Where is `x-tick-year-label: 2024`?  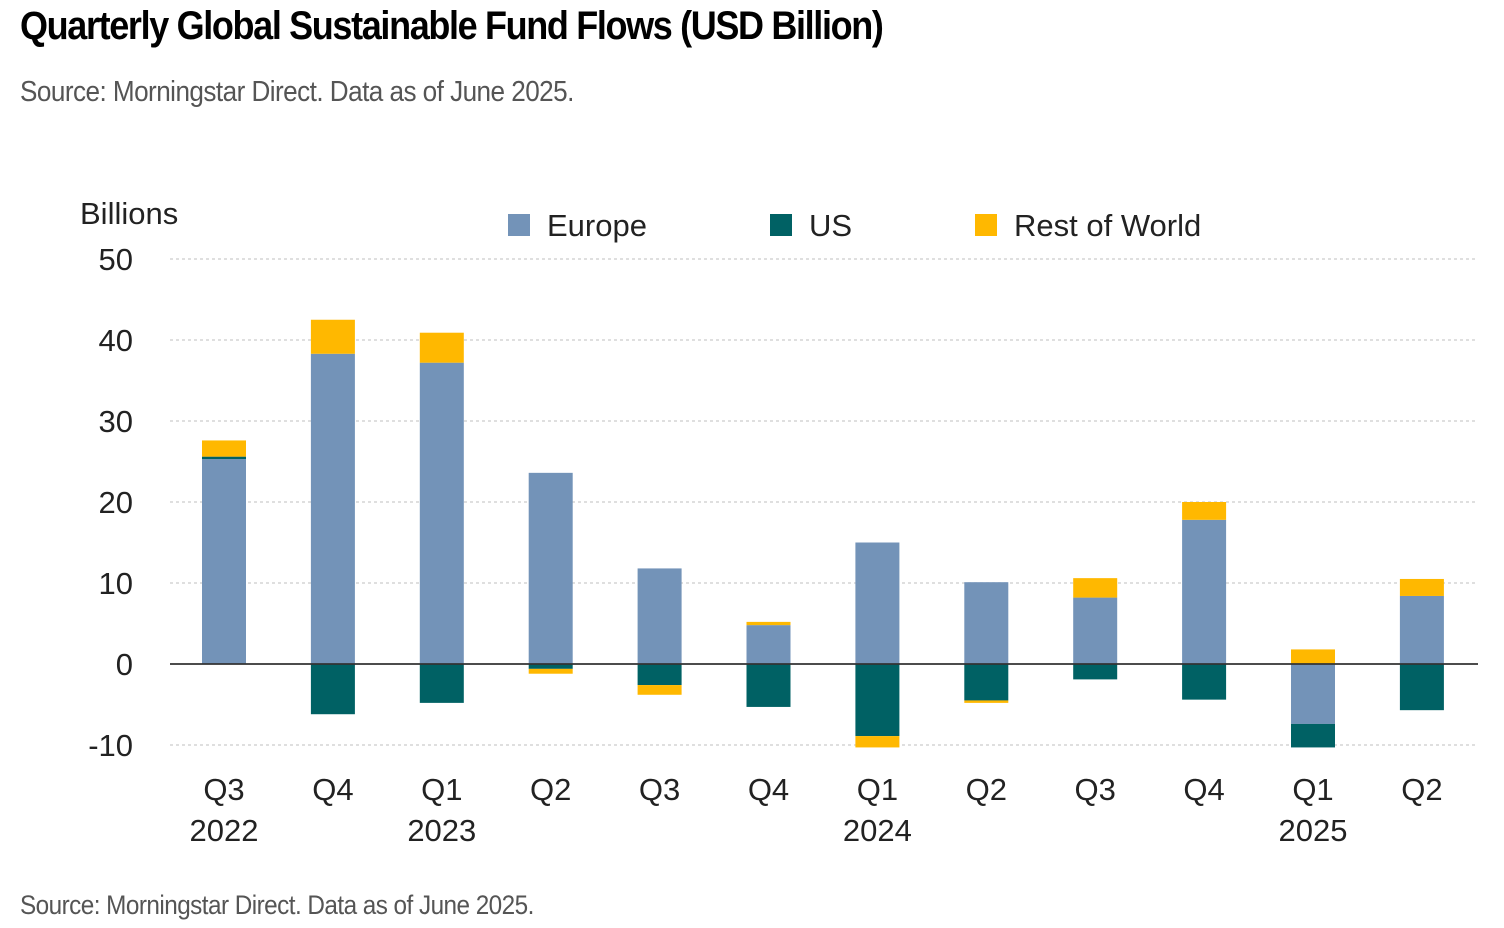 x-tick-year-label: 2024 is located at coordinates (877, 830).